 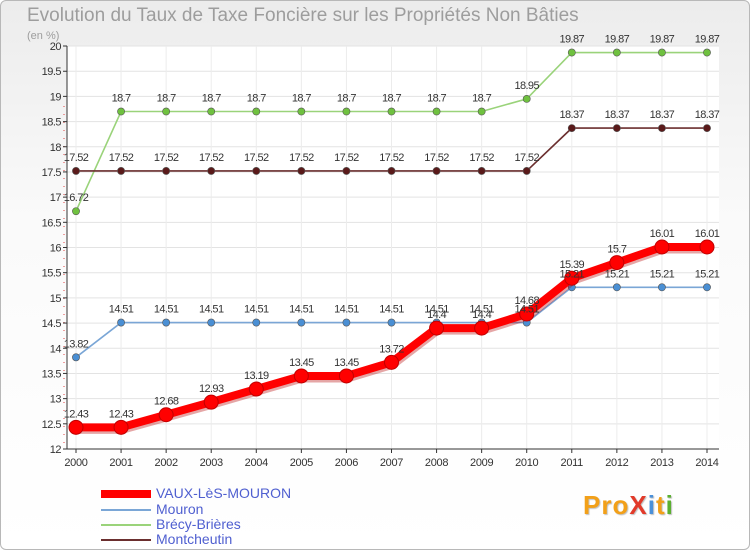 What do you see at coordinates (126, 494) in the screenshot?
I see `legend-swatch-vaux` at bounding box center [126, 494].